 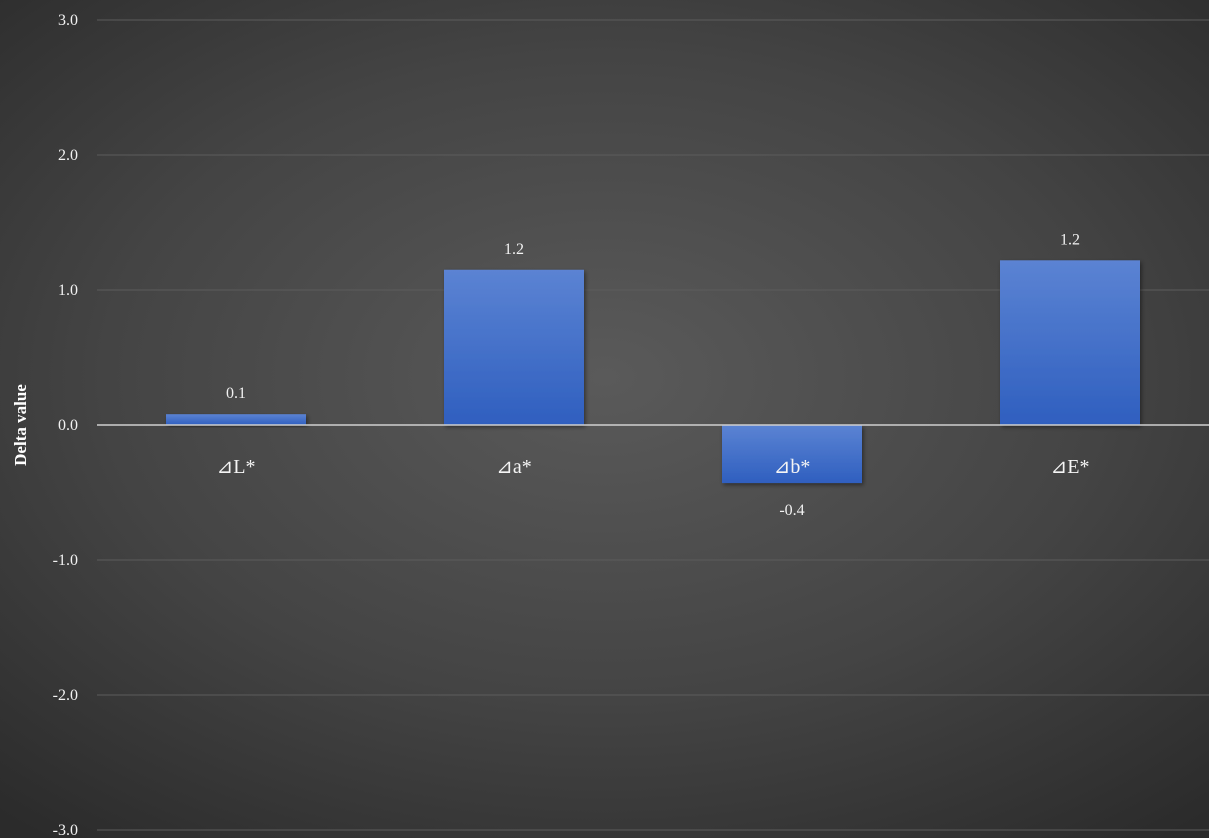 I want to click on y-tick-label: 1.0, so click(x=68, y=290).